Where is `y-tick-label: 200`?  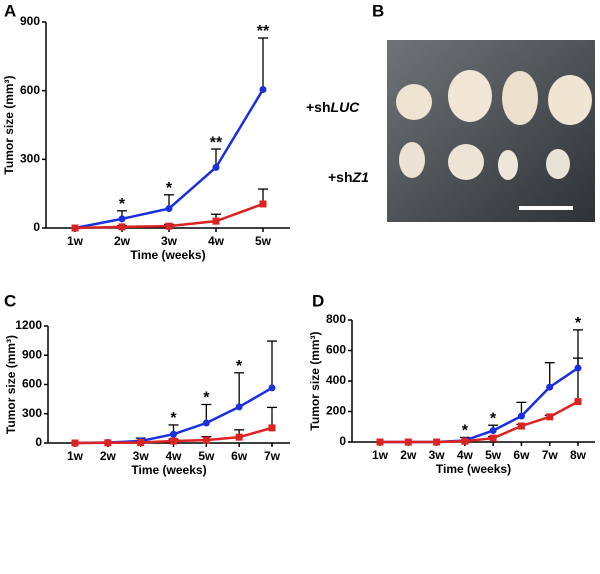
y-tick-label: 200 is located at coordinates (336, 411).